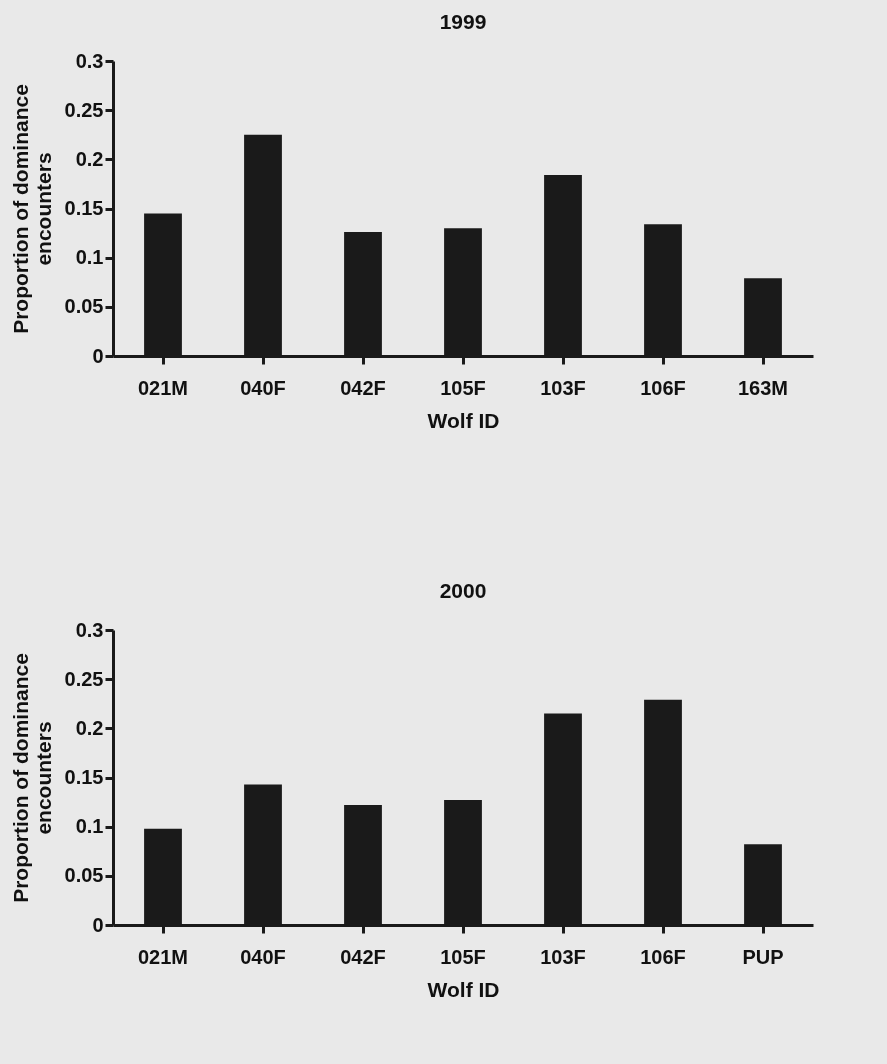 This screenshot has height=1064, width=887. I want to click on x-tick-label: PUP, so click(763, 956).